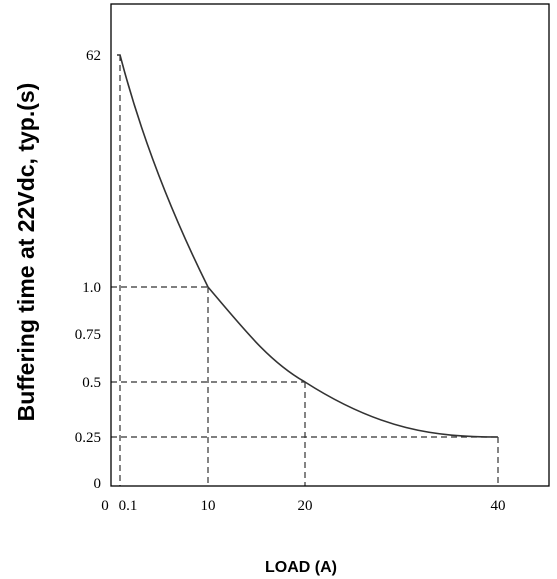 The width and height of the screenshot is (557, 579). What do you see at coordinates (301, 567) in the screenshot?
I see `x-axis-title: LOAD (A)` at bounding box center [301, 567].